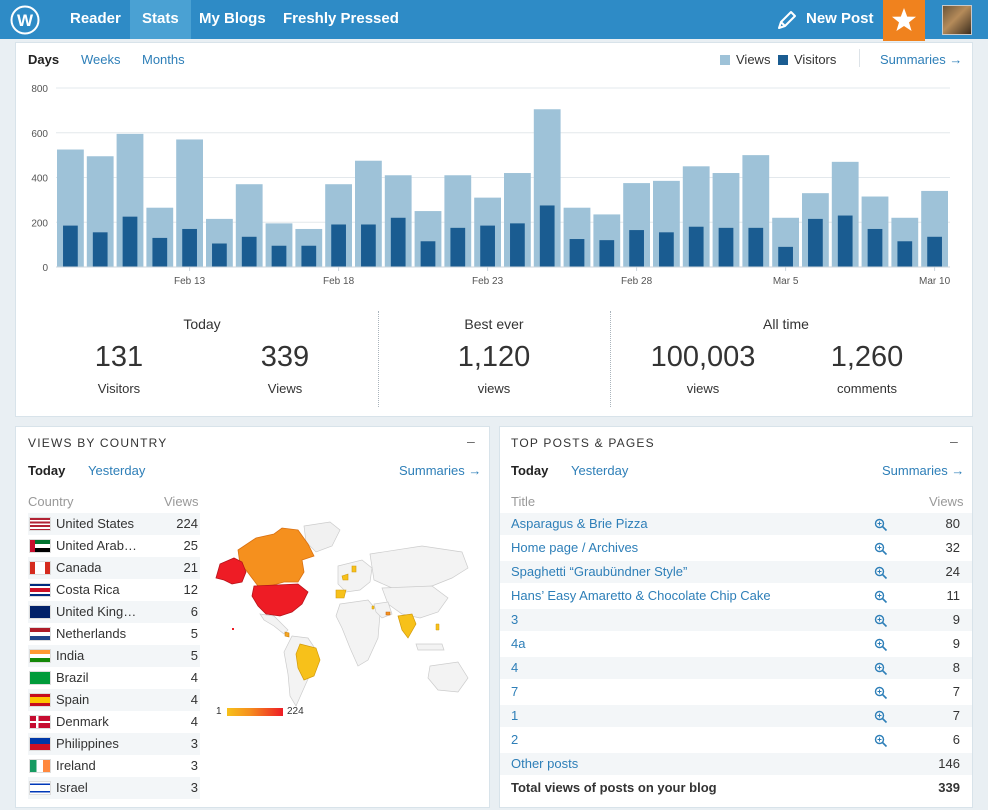  What do you see at coordinates (160, 19) in the screenshot?
I see `nav-stats: Stats` at bounding box center [160, 19].